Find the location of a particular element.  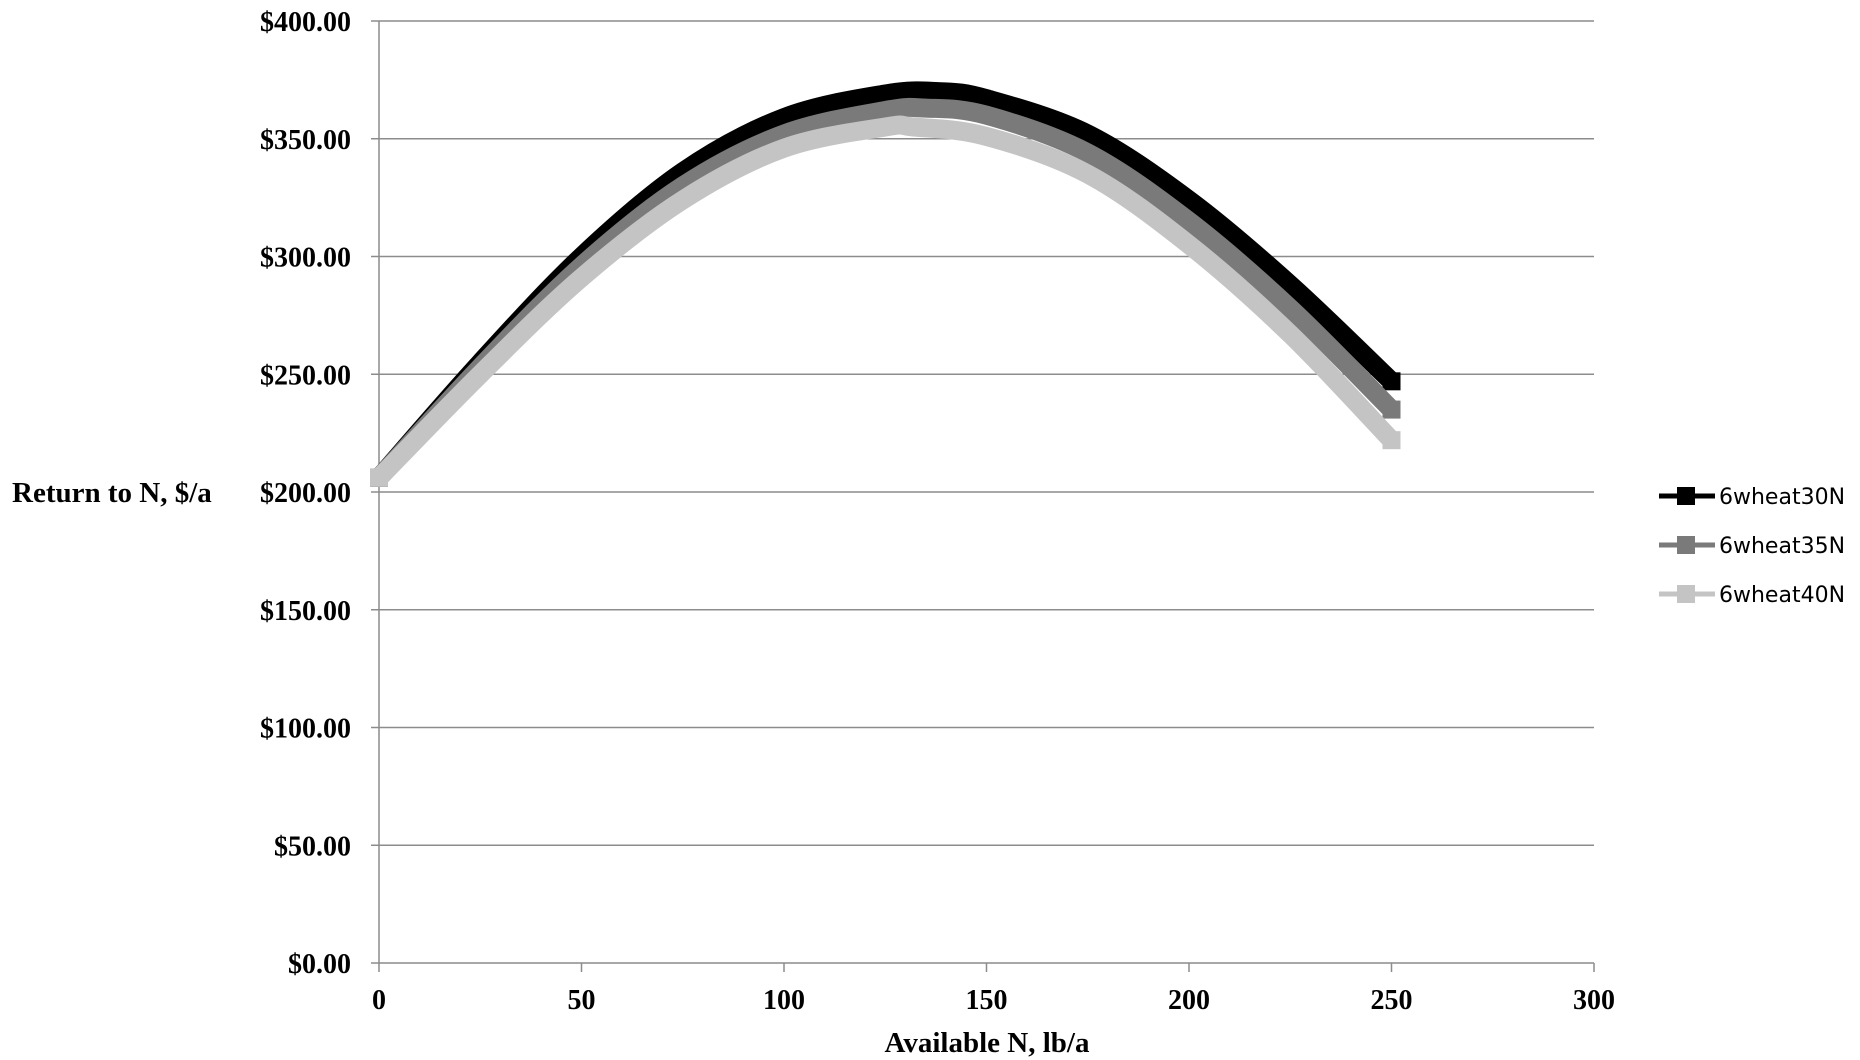

legend-label: 6wheat30N is located at coordinates (1782, 497).